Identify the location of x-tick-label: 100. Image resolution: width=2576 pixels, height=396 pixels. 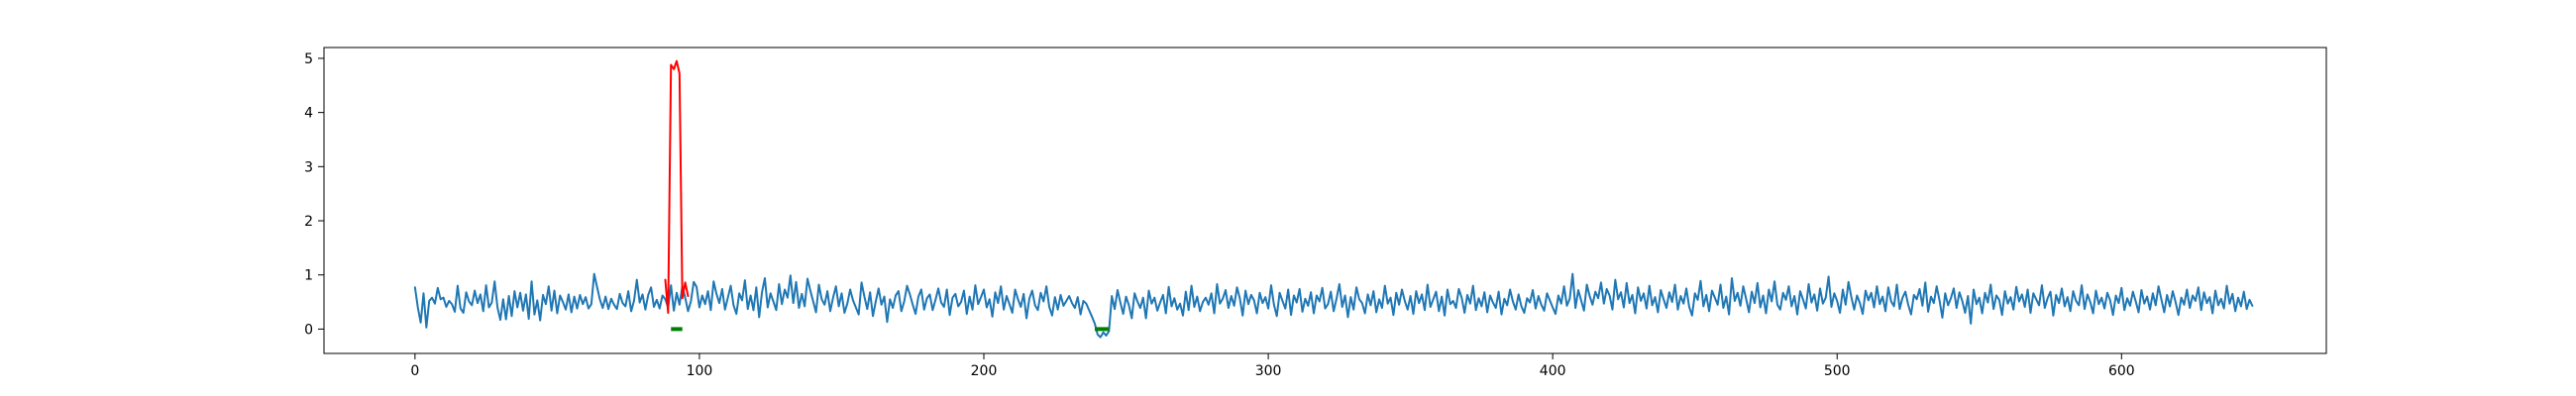
(700, 371).